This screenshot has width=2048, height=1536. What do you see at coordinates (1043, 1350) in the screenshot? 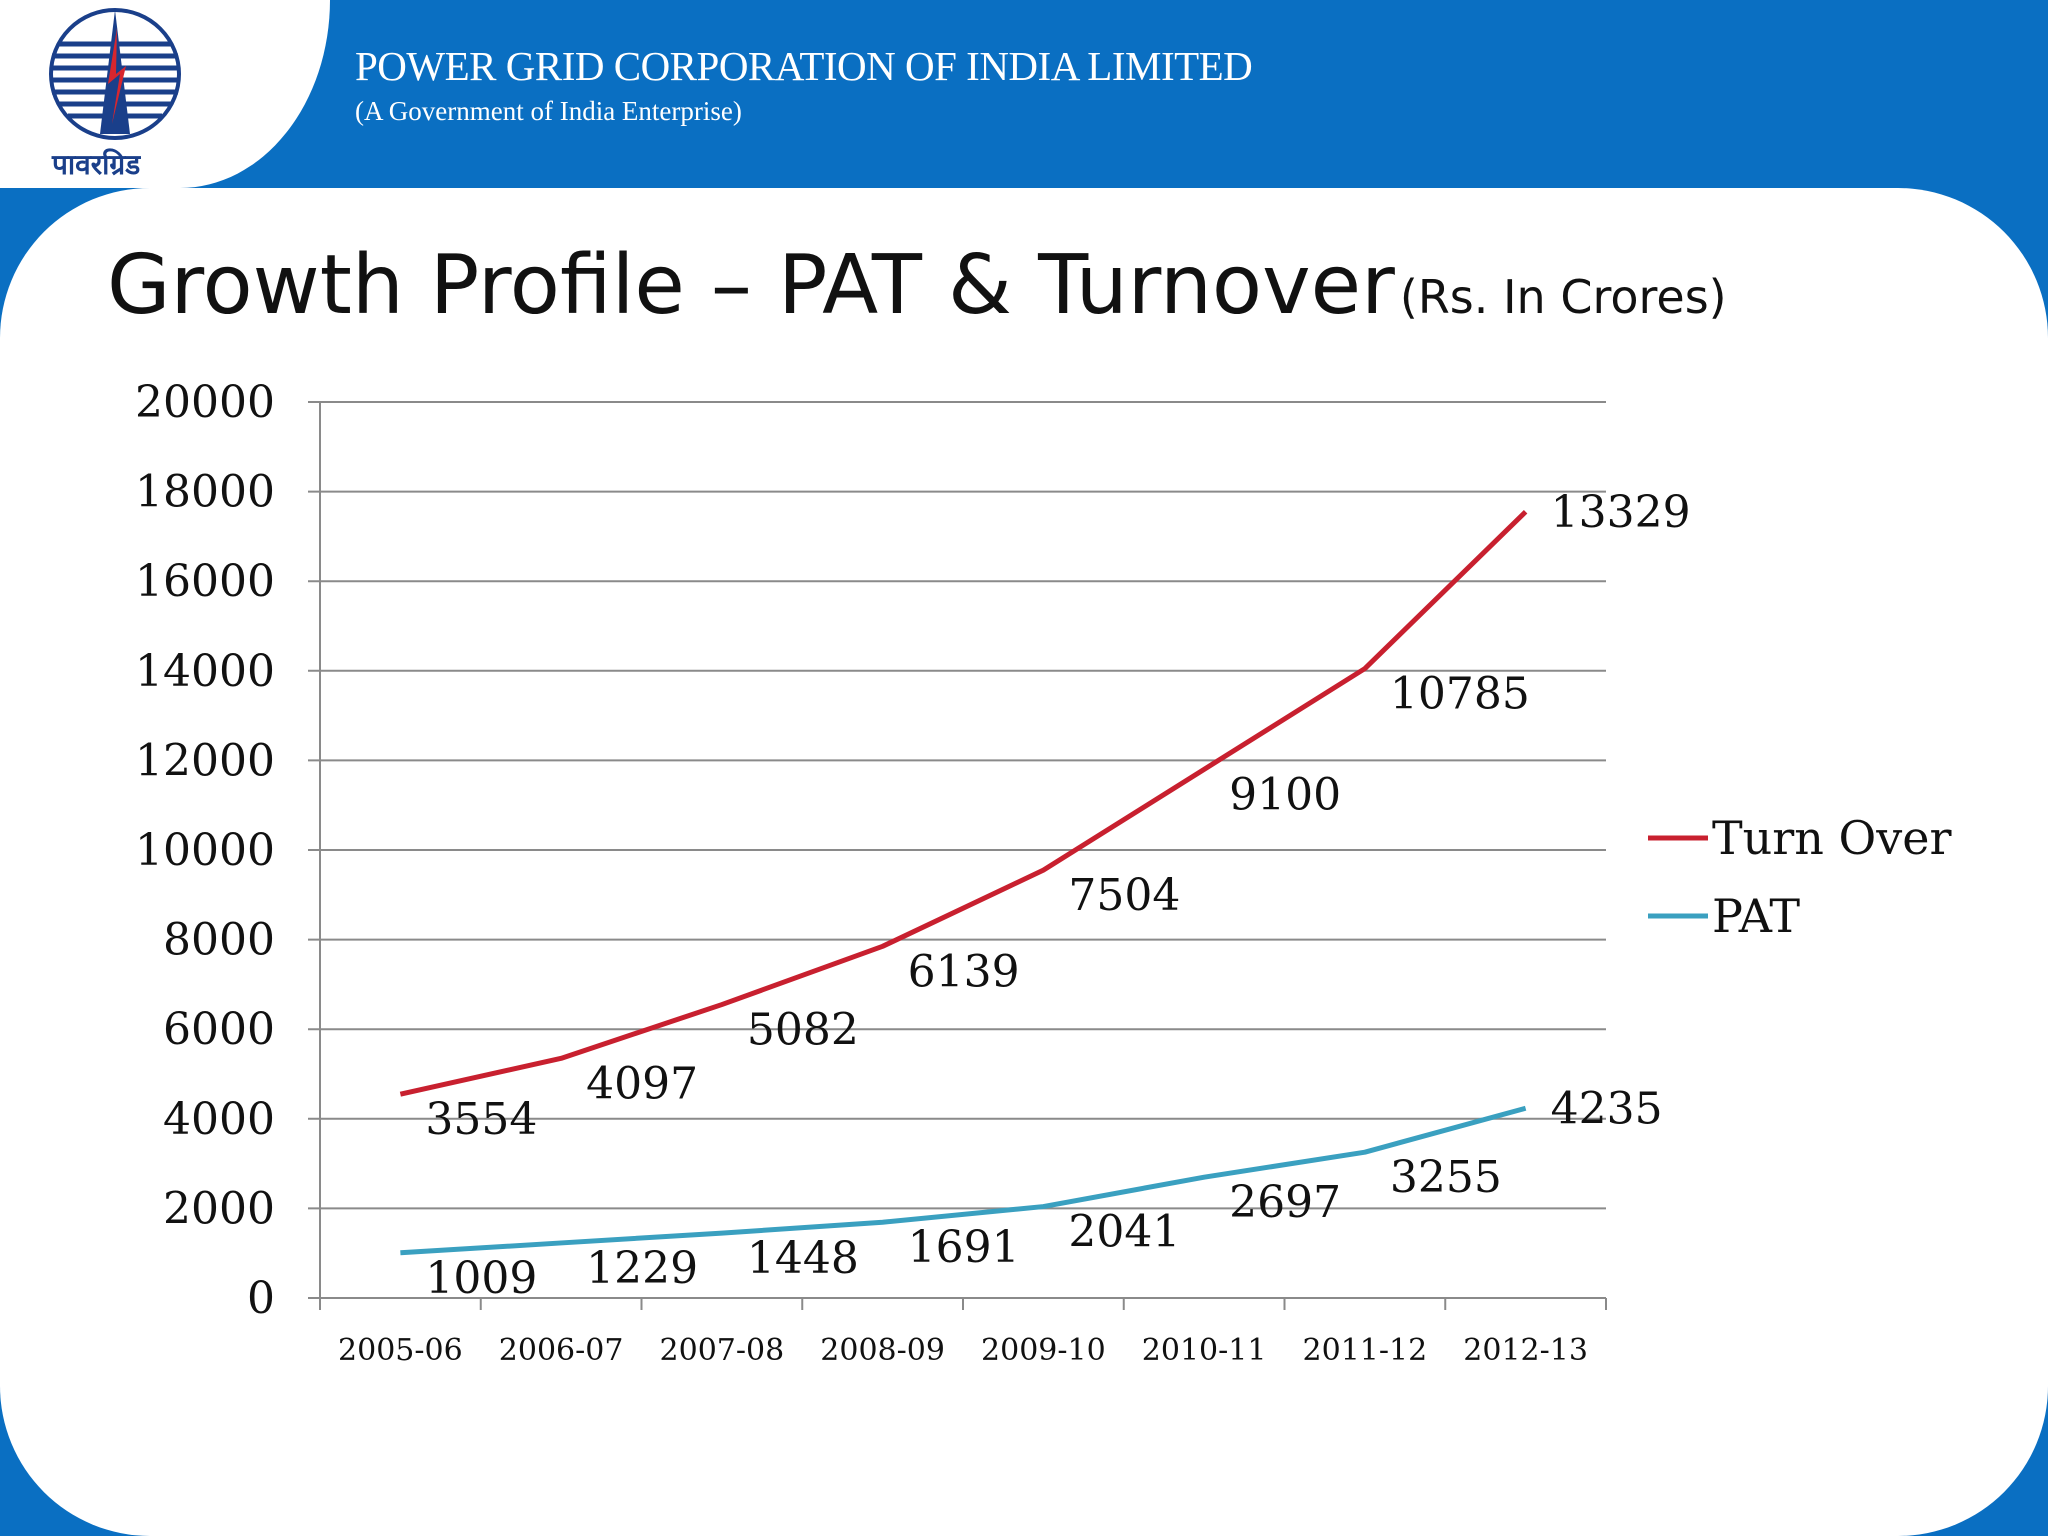
I see `x-tick-label: 2009-10` at bounding box center [1043, 1350].